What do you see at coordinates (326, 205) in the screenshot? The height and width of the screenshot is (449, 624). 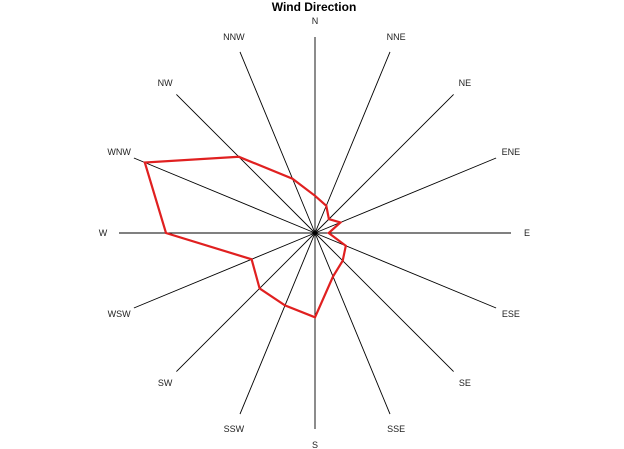 I see `data-point-nne` at bounding box center [326, 205].